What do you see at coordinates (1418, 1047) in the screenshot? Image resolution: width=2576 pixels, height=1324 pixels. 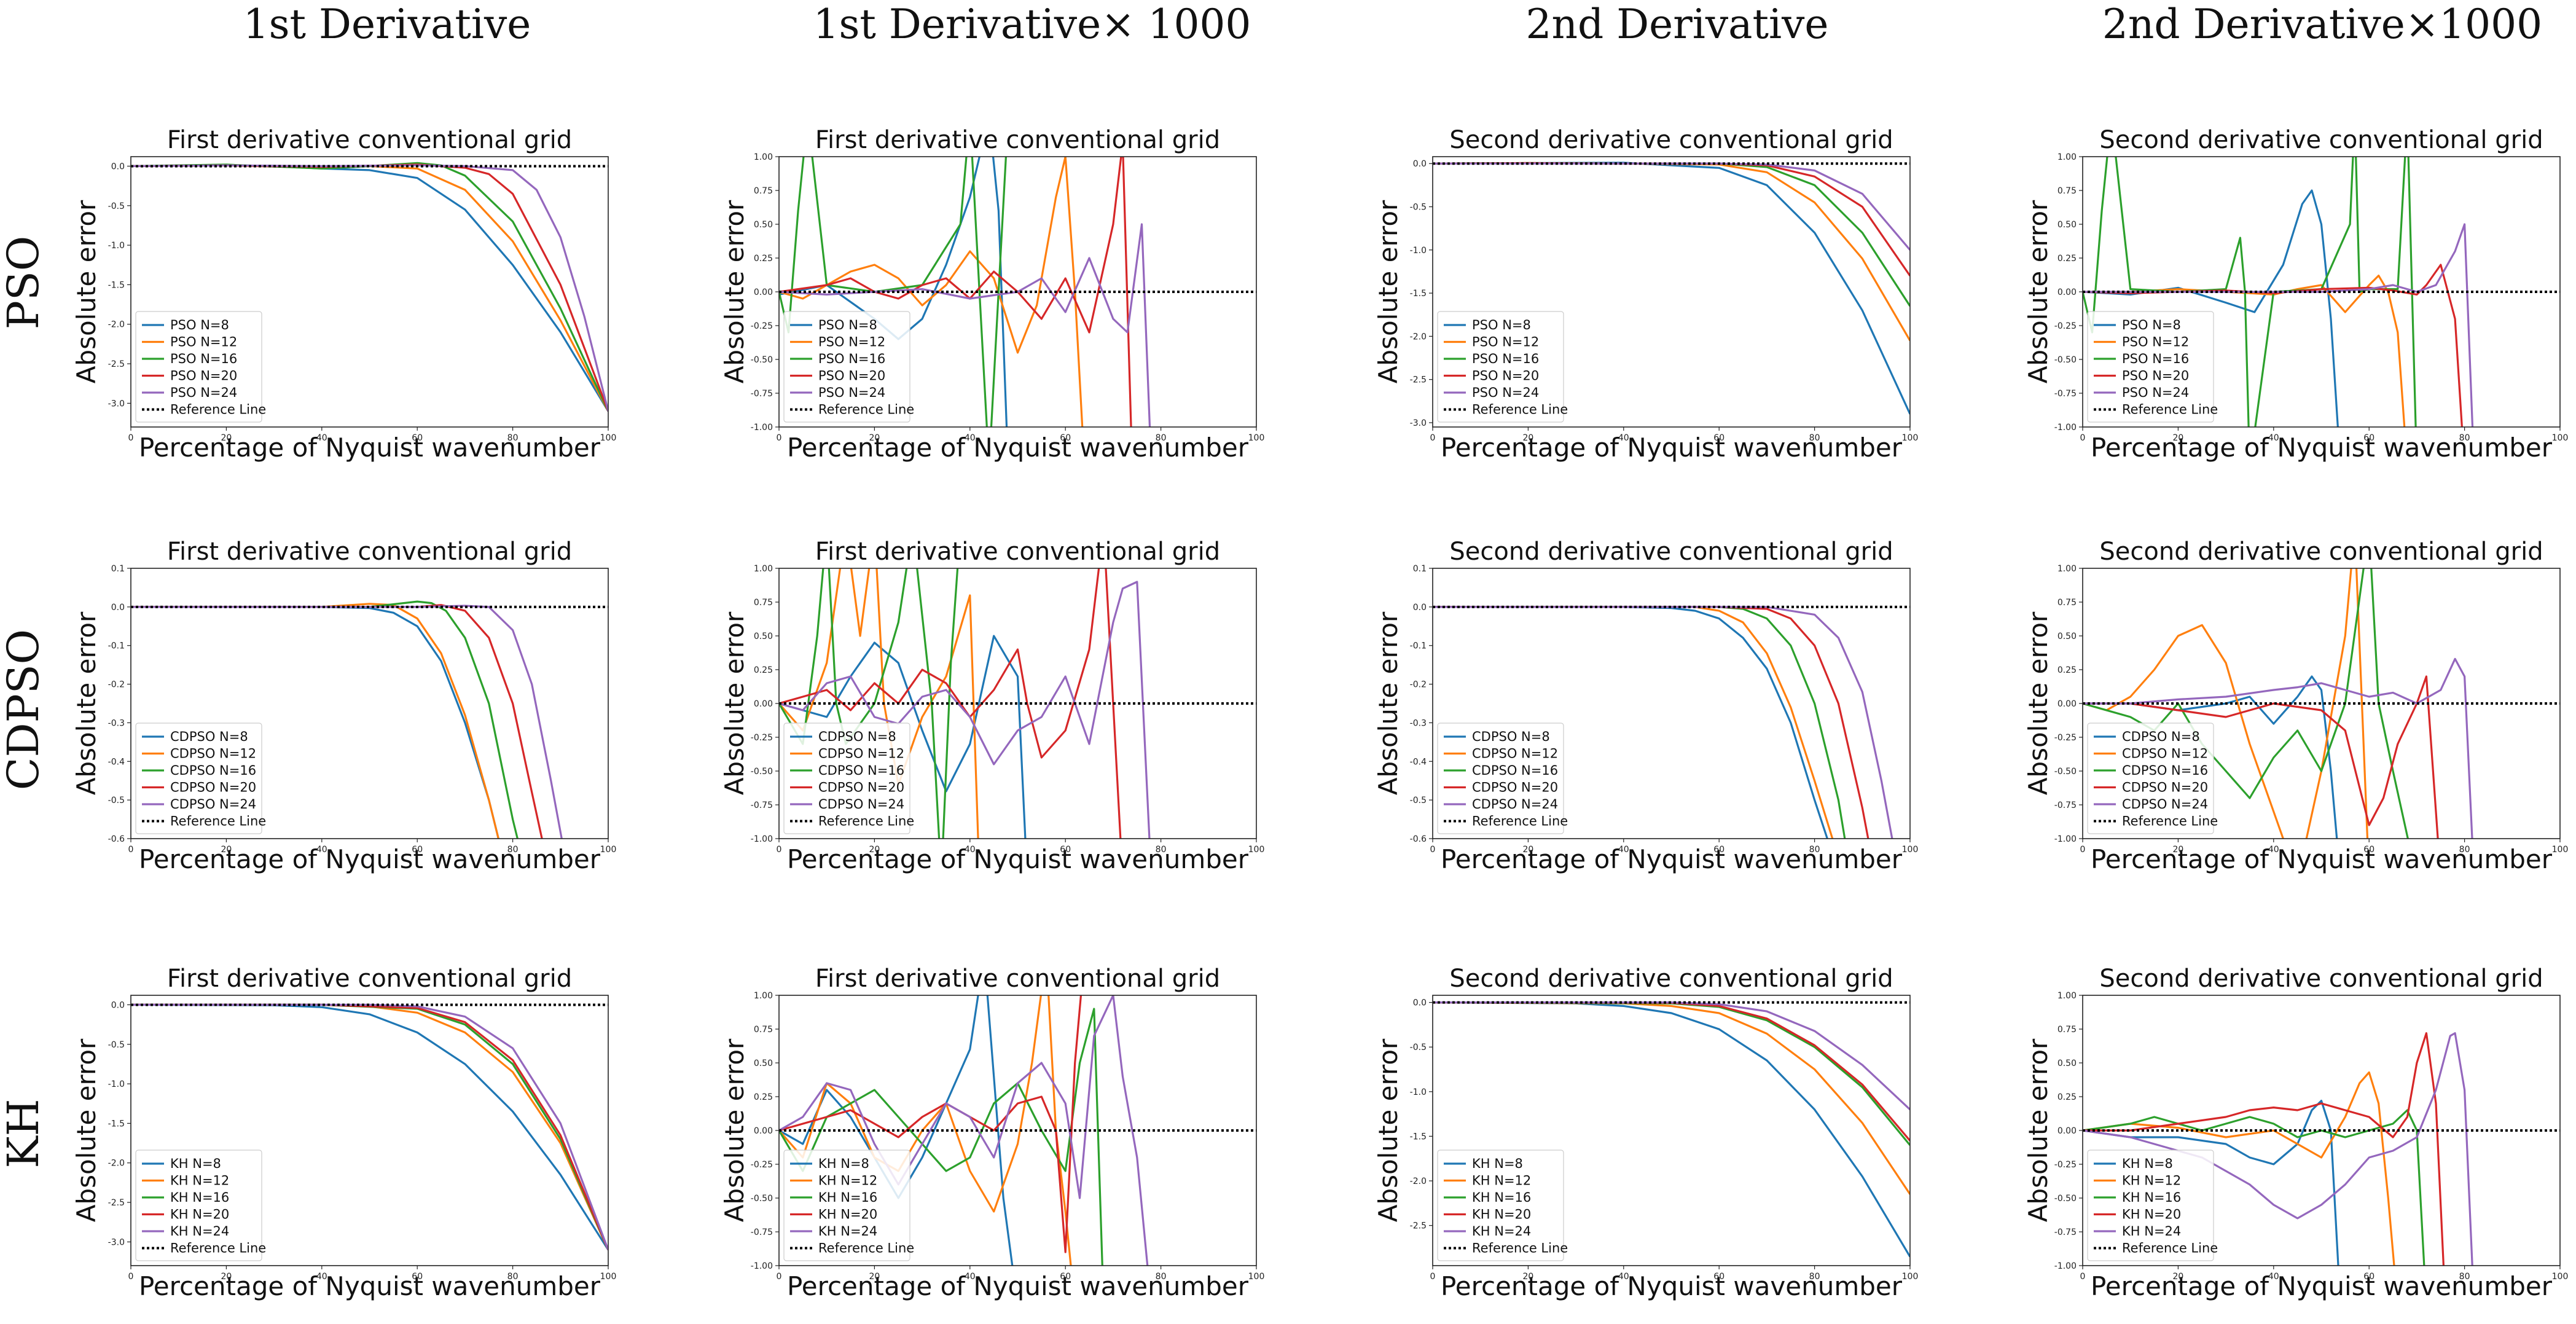 I see `y-tick-label: -0.5` at bounding box center [1418, 1047].